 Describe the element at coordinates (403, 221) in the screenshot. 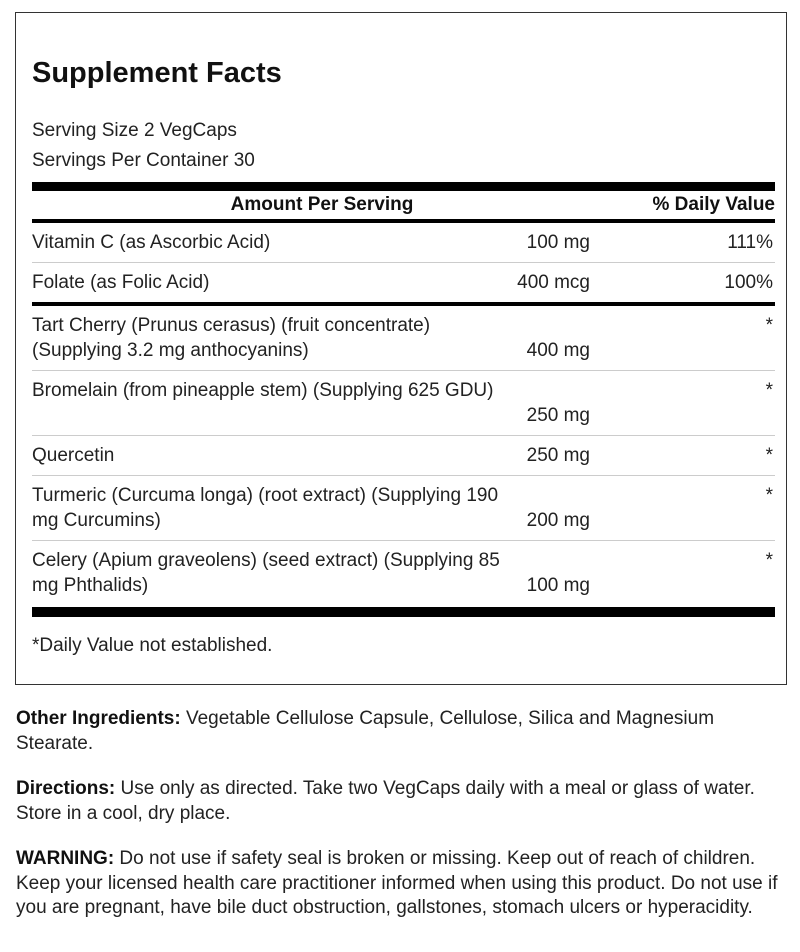

I see `header-divider` at that location.